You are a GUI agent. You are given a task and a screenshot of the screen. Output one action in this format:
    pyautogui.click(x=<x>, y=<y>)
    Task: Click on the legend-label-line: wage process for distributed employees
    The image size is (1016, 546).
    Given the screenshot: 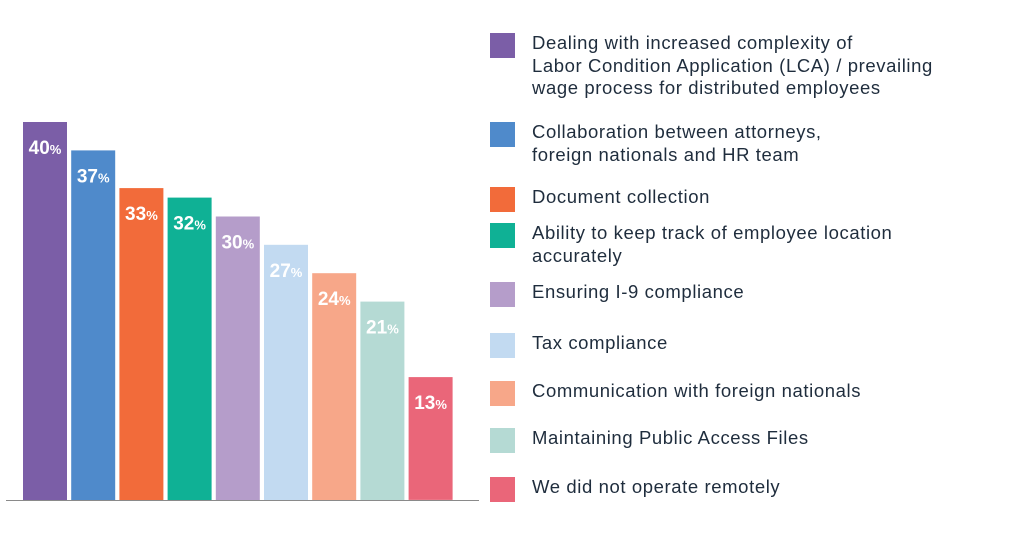 What is the action you would take?
    pyautogui.click(x=706, y=87)
    